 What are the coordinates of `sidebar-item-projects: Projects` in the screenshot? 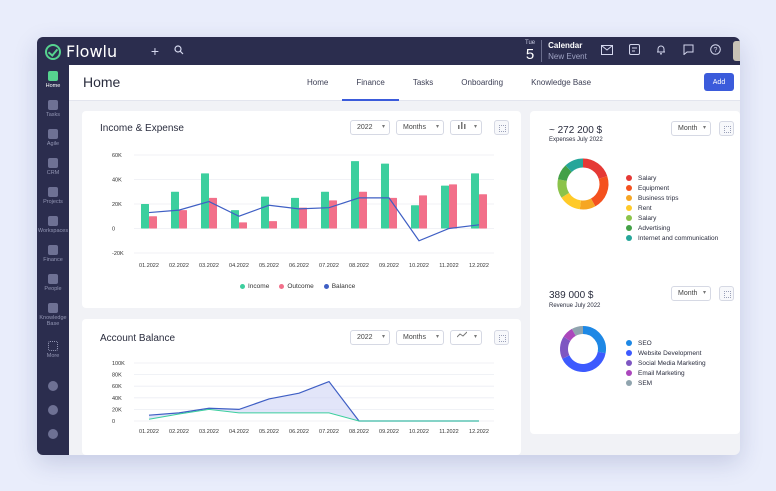 It's located at (53, 196).